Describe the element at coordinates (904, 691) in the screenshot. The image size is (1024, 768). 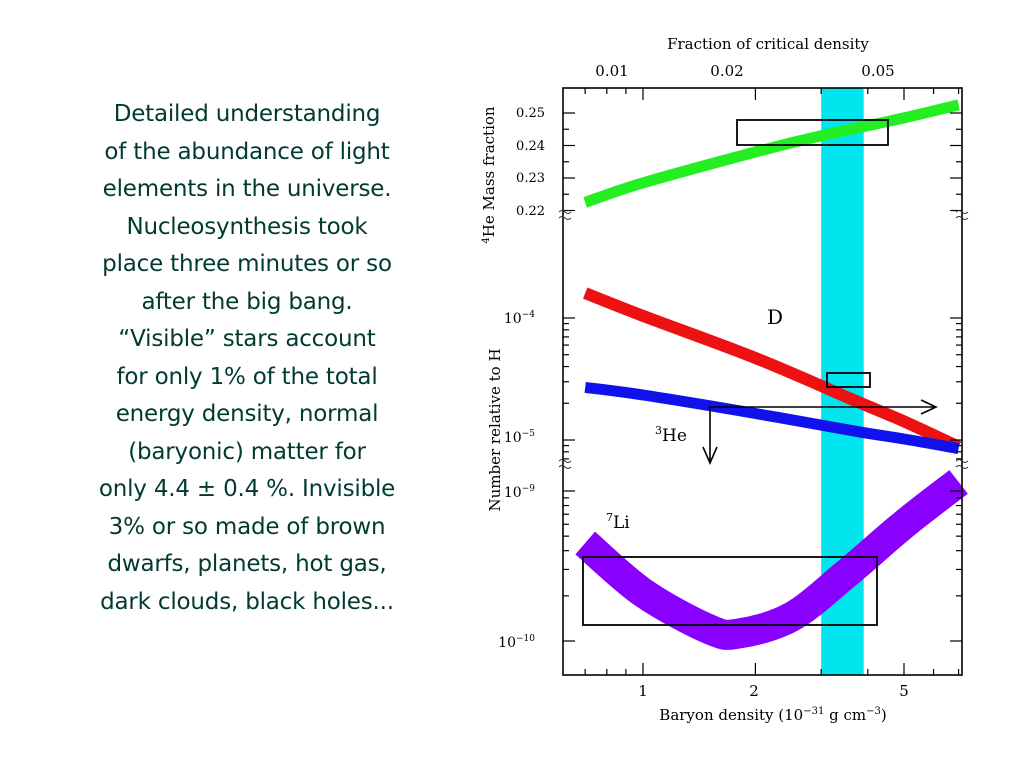
I see `x-tick-label: 5` at that location.